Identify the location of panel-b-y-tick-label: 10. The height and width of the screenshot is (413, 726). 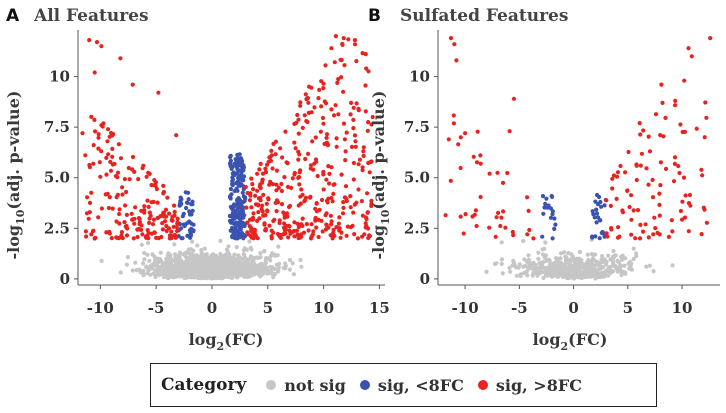
(419, 77).